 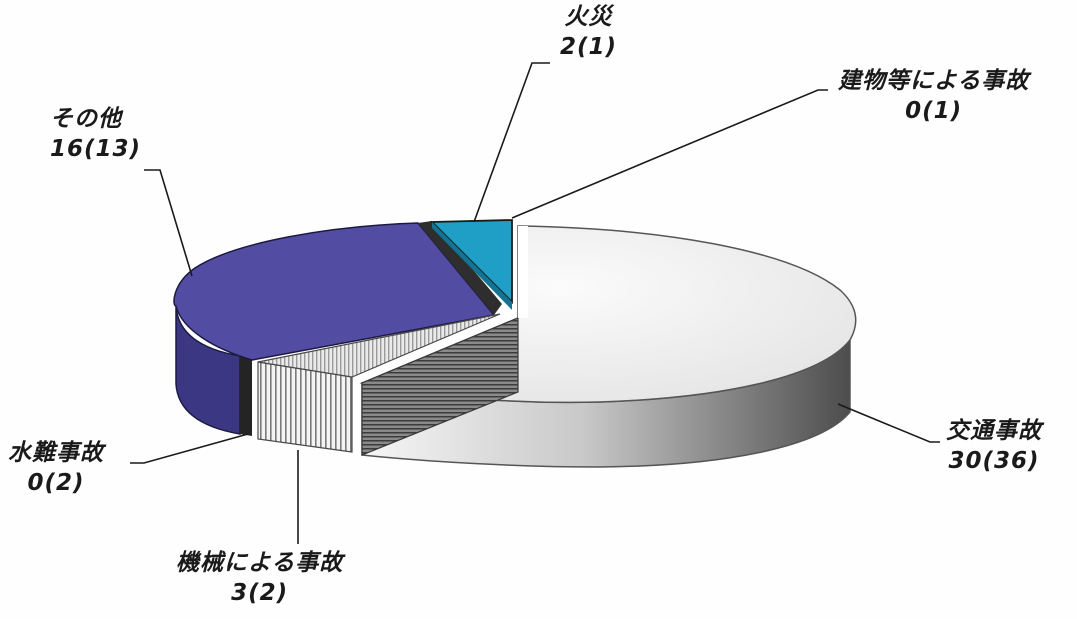 I want to click on slice-value: 3(2), so click(x=260, y=593).